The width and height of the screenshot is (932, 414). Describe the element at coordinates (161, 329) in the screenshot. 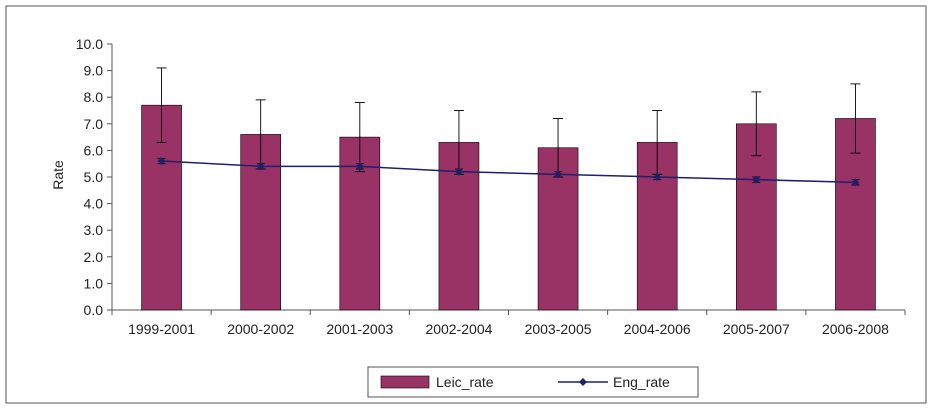

I see `x-tick-label: 1999-2001` at that location.